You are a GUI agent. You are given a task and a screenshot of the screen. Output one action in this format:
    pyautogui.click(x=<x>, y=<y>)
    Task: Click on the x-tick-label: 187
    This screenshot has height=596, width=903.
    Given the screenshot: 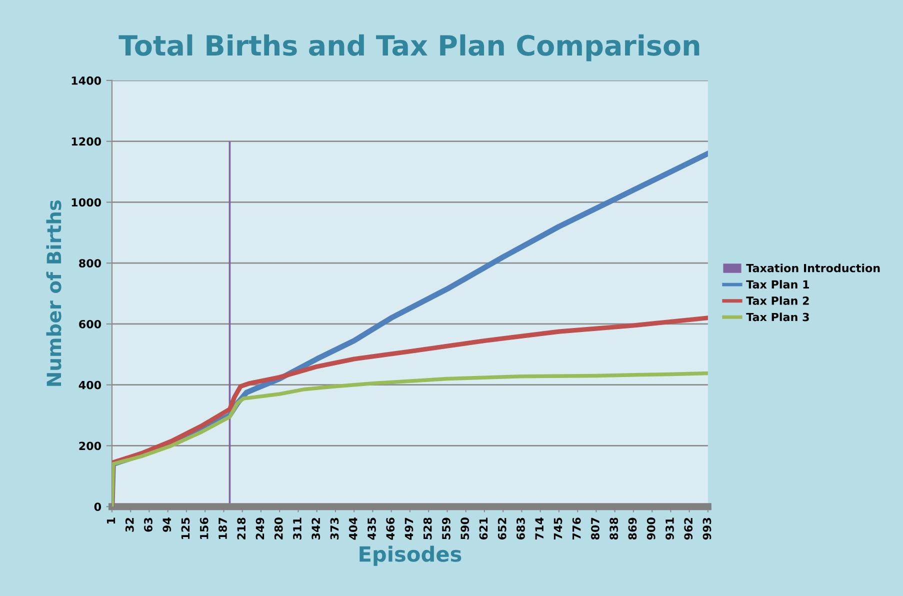 What is the action you would take?
    pyautogui.click(x=222, y=528)
    